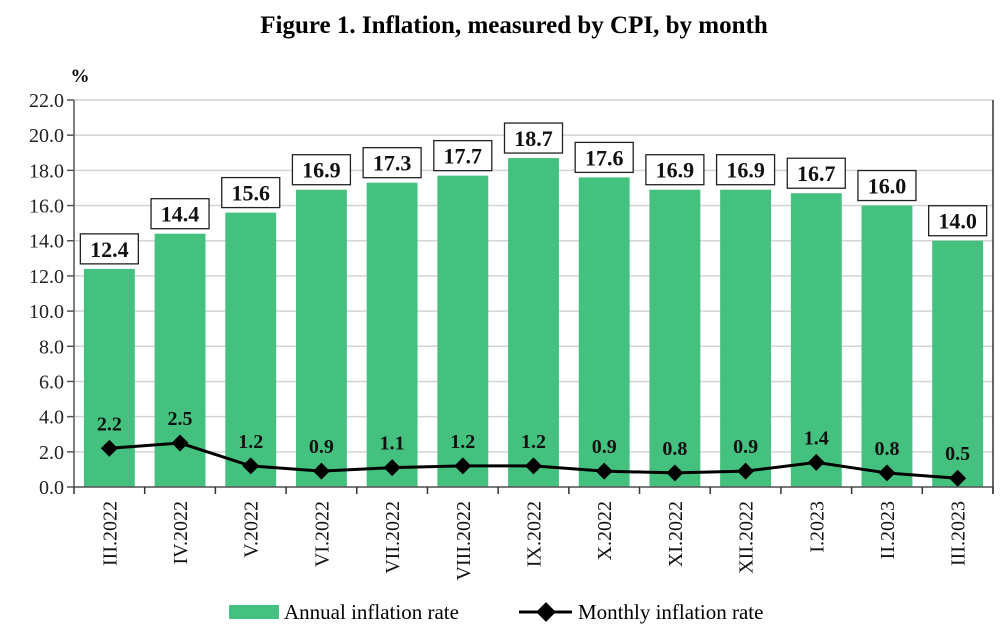 This screenshot has width=1000, height=636. I want to click on x-tick-label: XI.2022, so click(676, 534).